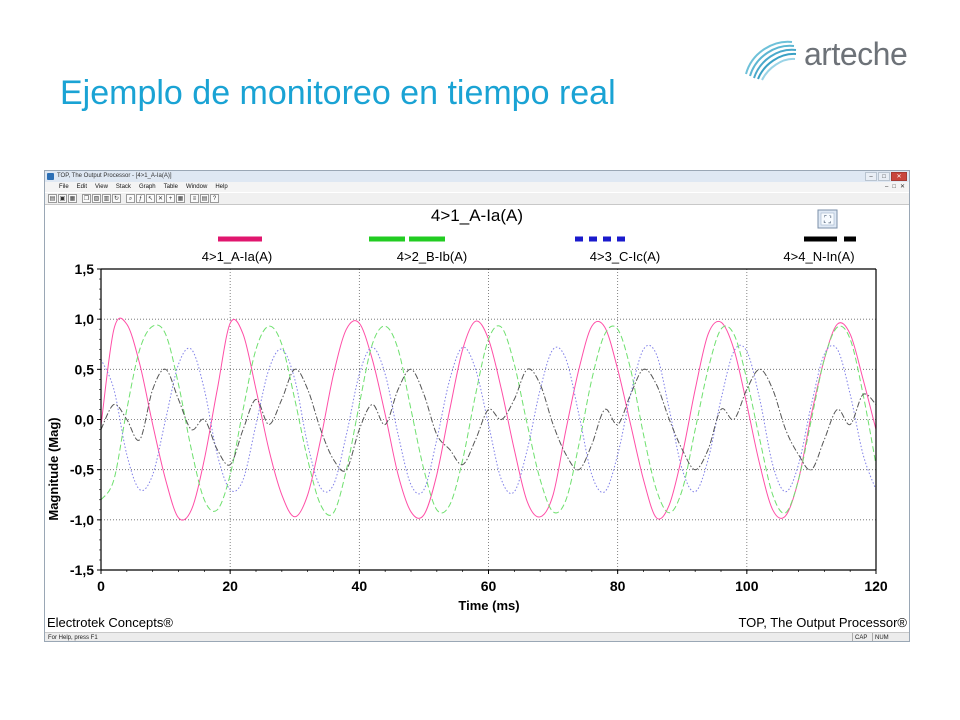 Image resolution: width=960 pixels, height=720 pixels. Describe the element at coordinates (53, 468) in the screenshot. I see `y-axis-label: Magnitude (Mag)` at that location.